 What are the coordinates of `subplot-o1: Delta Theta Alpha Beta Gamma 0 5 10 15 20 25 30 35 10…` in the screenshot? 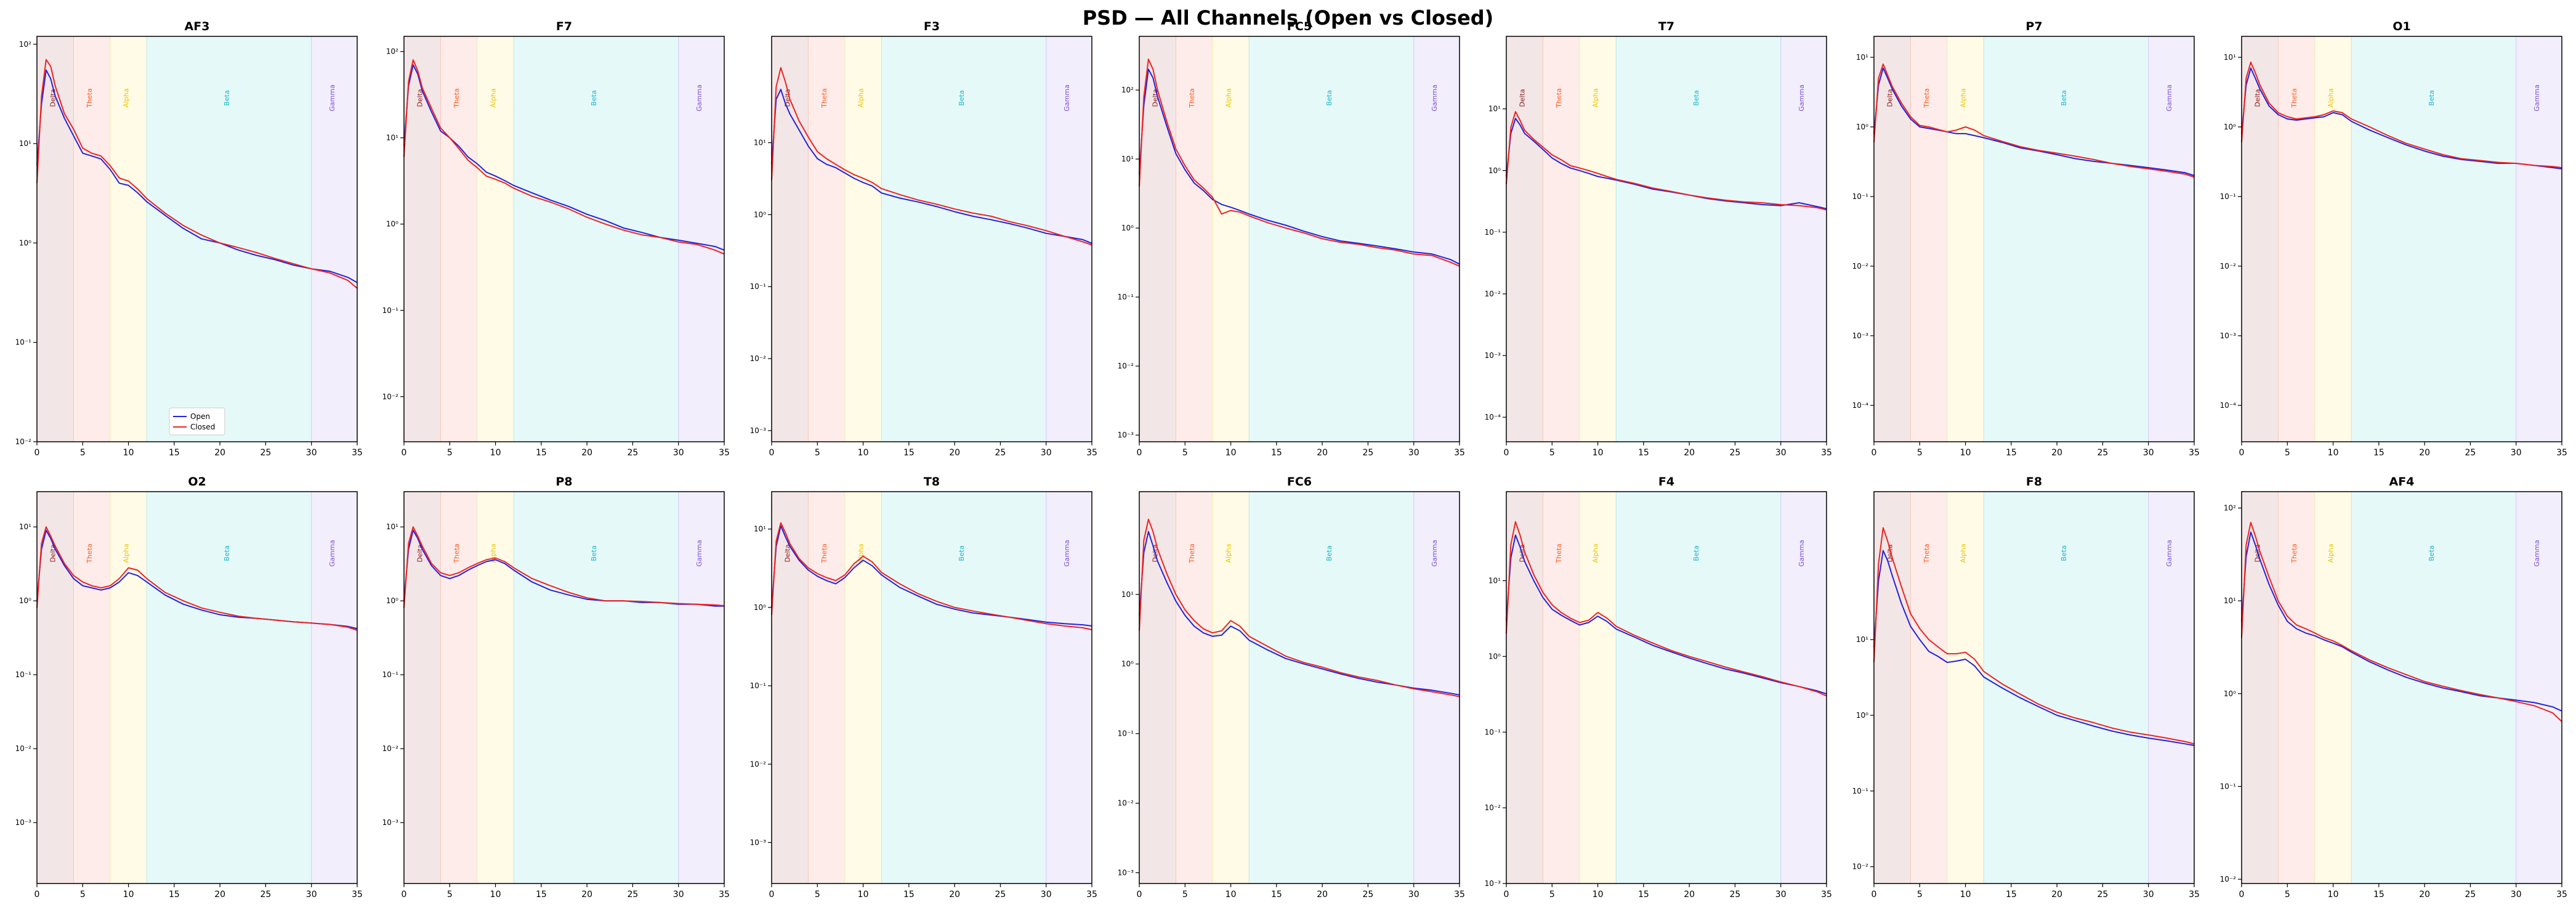 It's located at (2393, 239).